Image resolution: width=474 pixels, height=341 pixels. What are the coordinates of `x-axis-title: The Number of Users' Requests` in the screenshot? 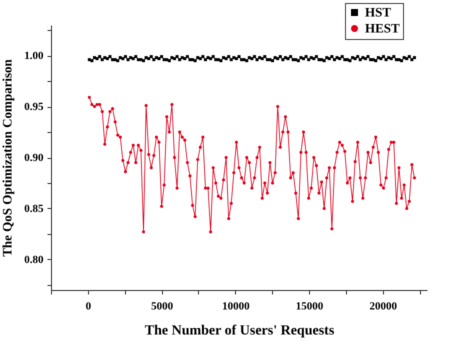 It's located at (239, 331).